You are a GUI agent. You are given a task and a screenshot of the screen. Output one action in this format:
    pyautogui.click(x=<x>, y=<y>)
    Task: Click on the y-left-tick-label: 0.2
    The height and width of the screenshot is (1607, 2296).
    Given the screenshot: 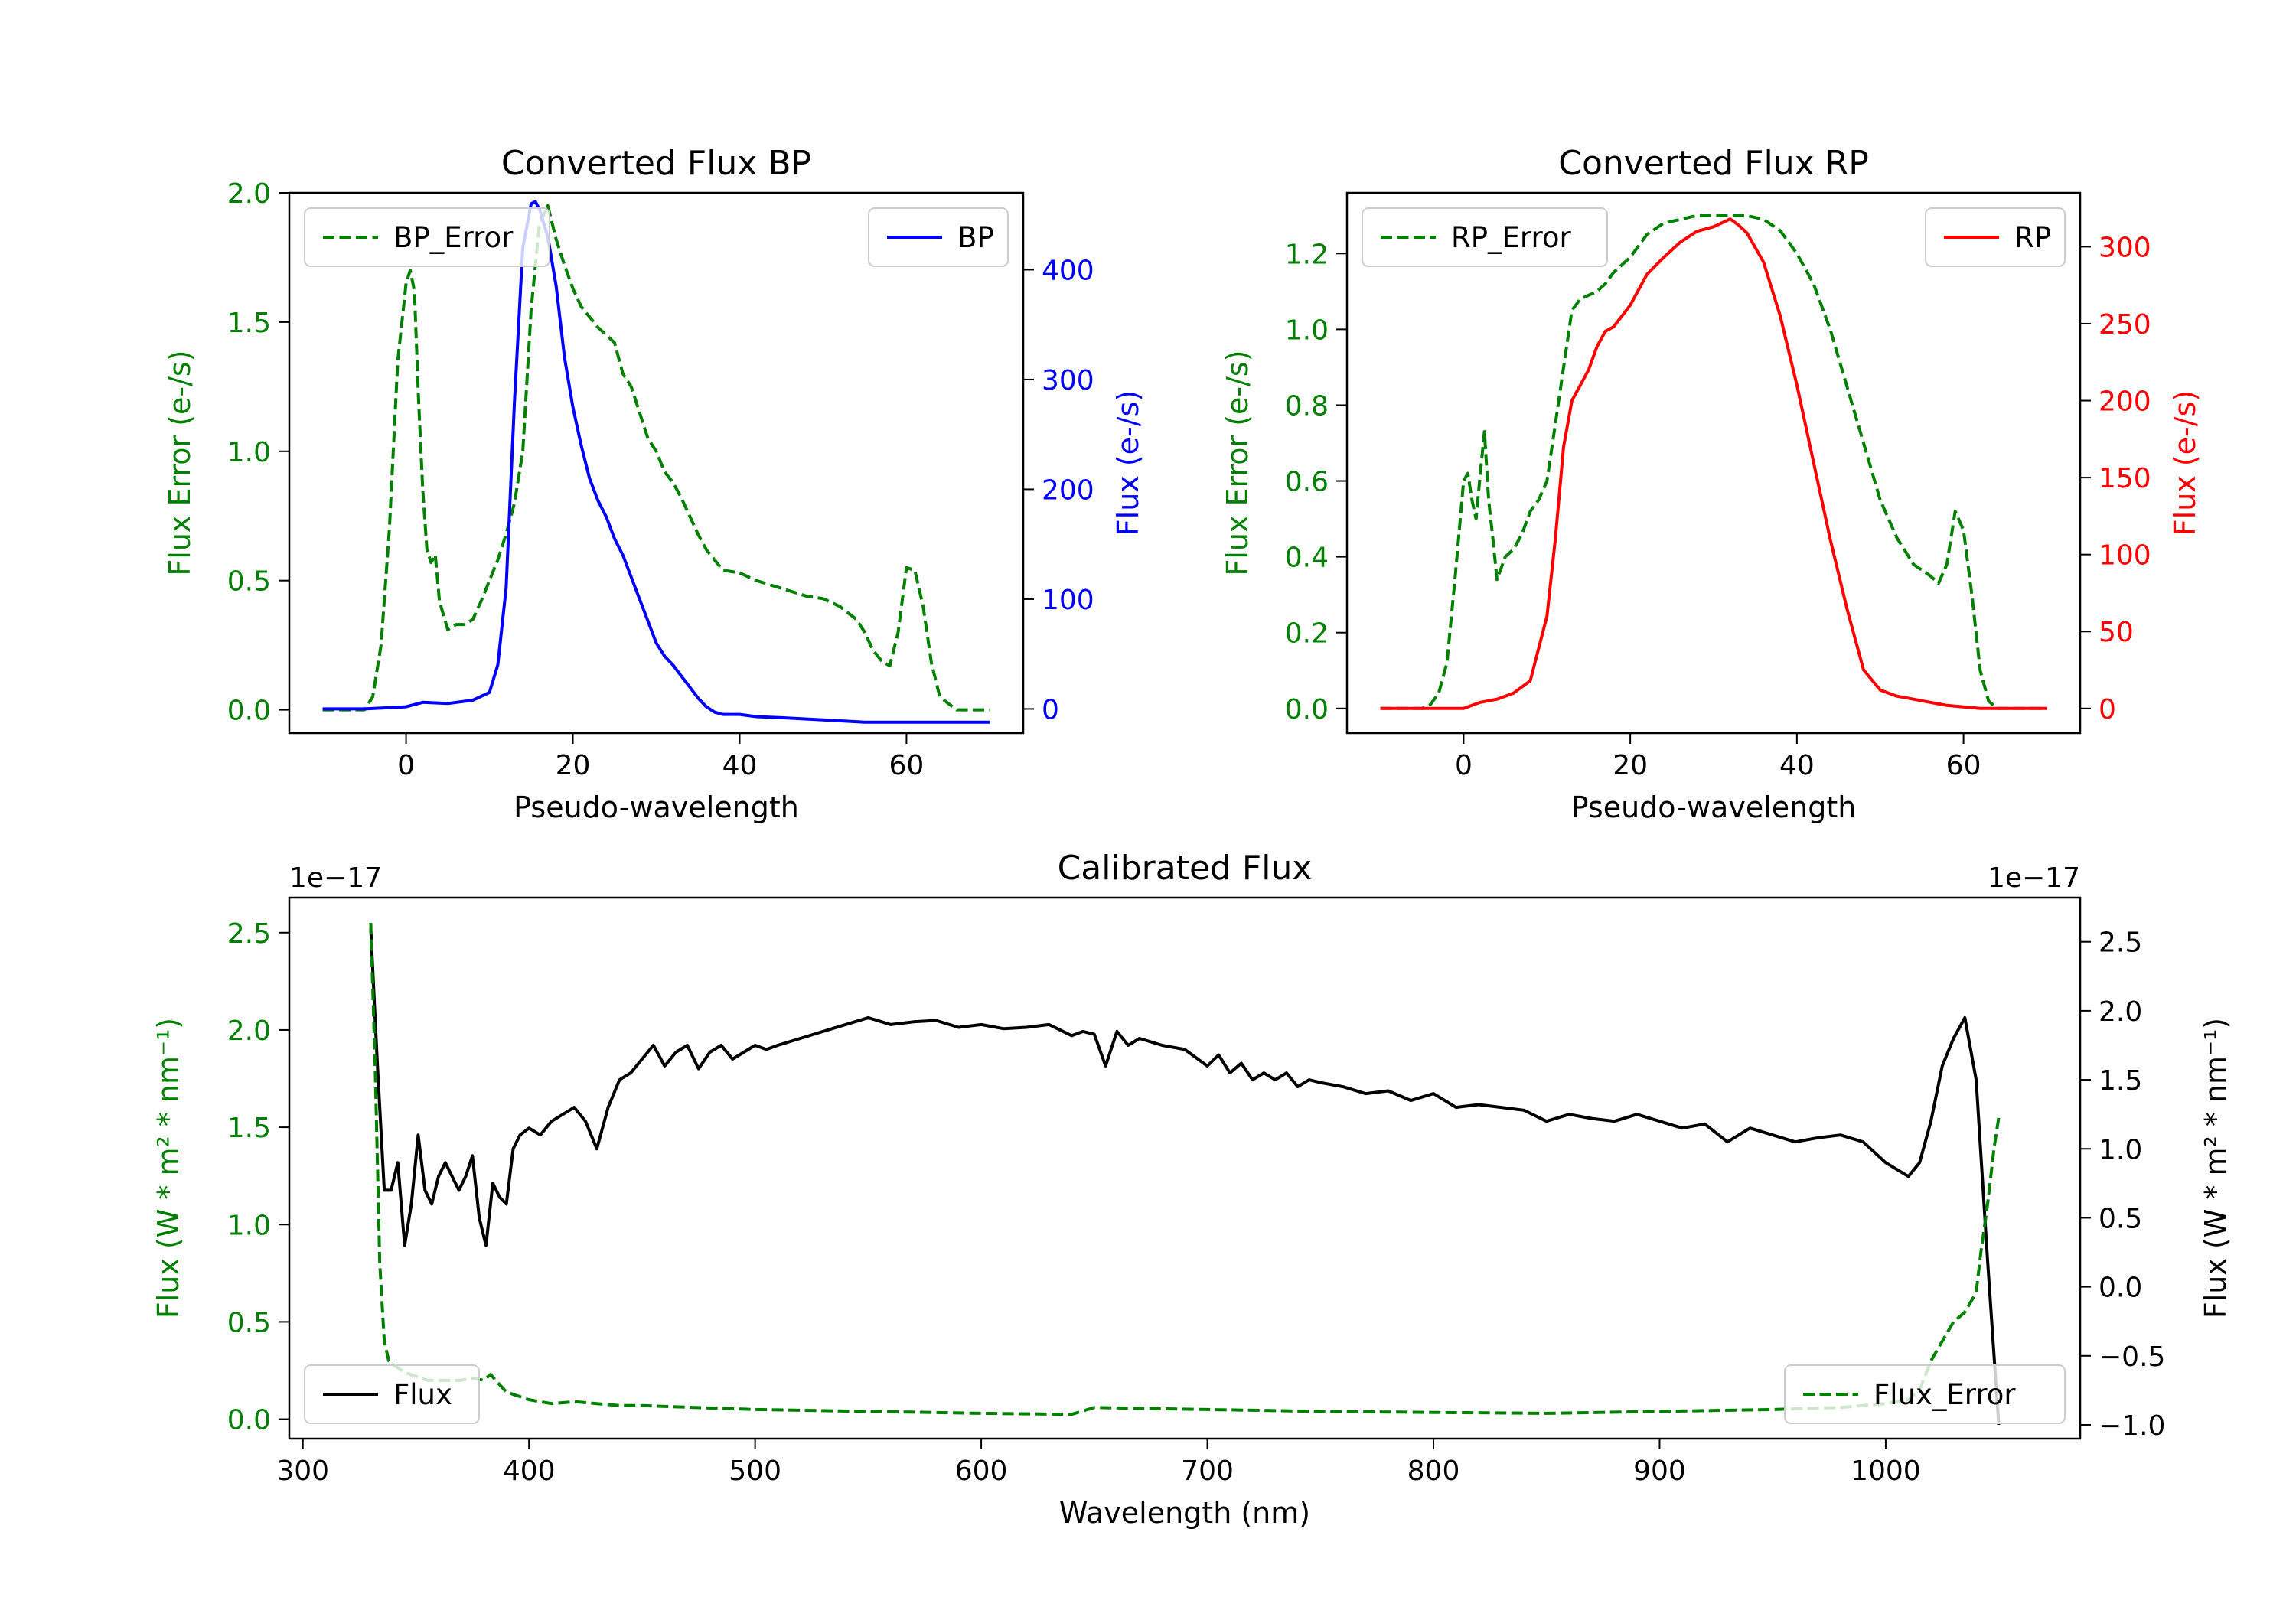 What is the action you would take?
    pyautogui.click(x=1307, y=634)
    